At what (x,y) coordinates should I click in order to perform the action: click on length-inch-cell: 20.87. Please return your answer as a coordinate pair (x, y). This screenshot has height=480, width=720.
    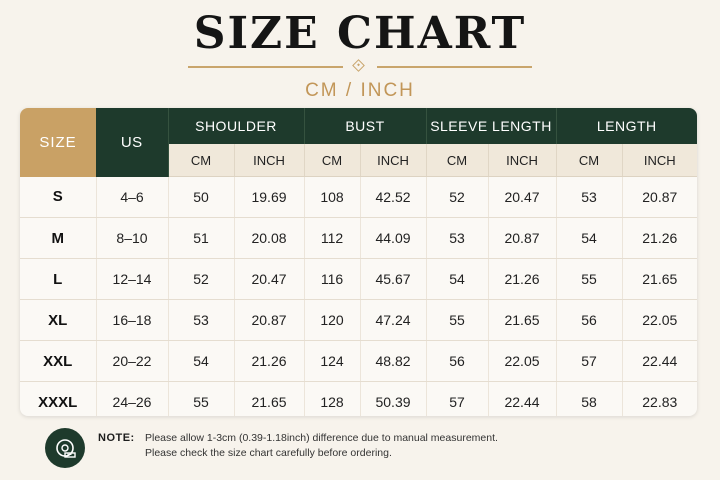
    Looking at the image, I should click on (659, 197).